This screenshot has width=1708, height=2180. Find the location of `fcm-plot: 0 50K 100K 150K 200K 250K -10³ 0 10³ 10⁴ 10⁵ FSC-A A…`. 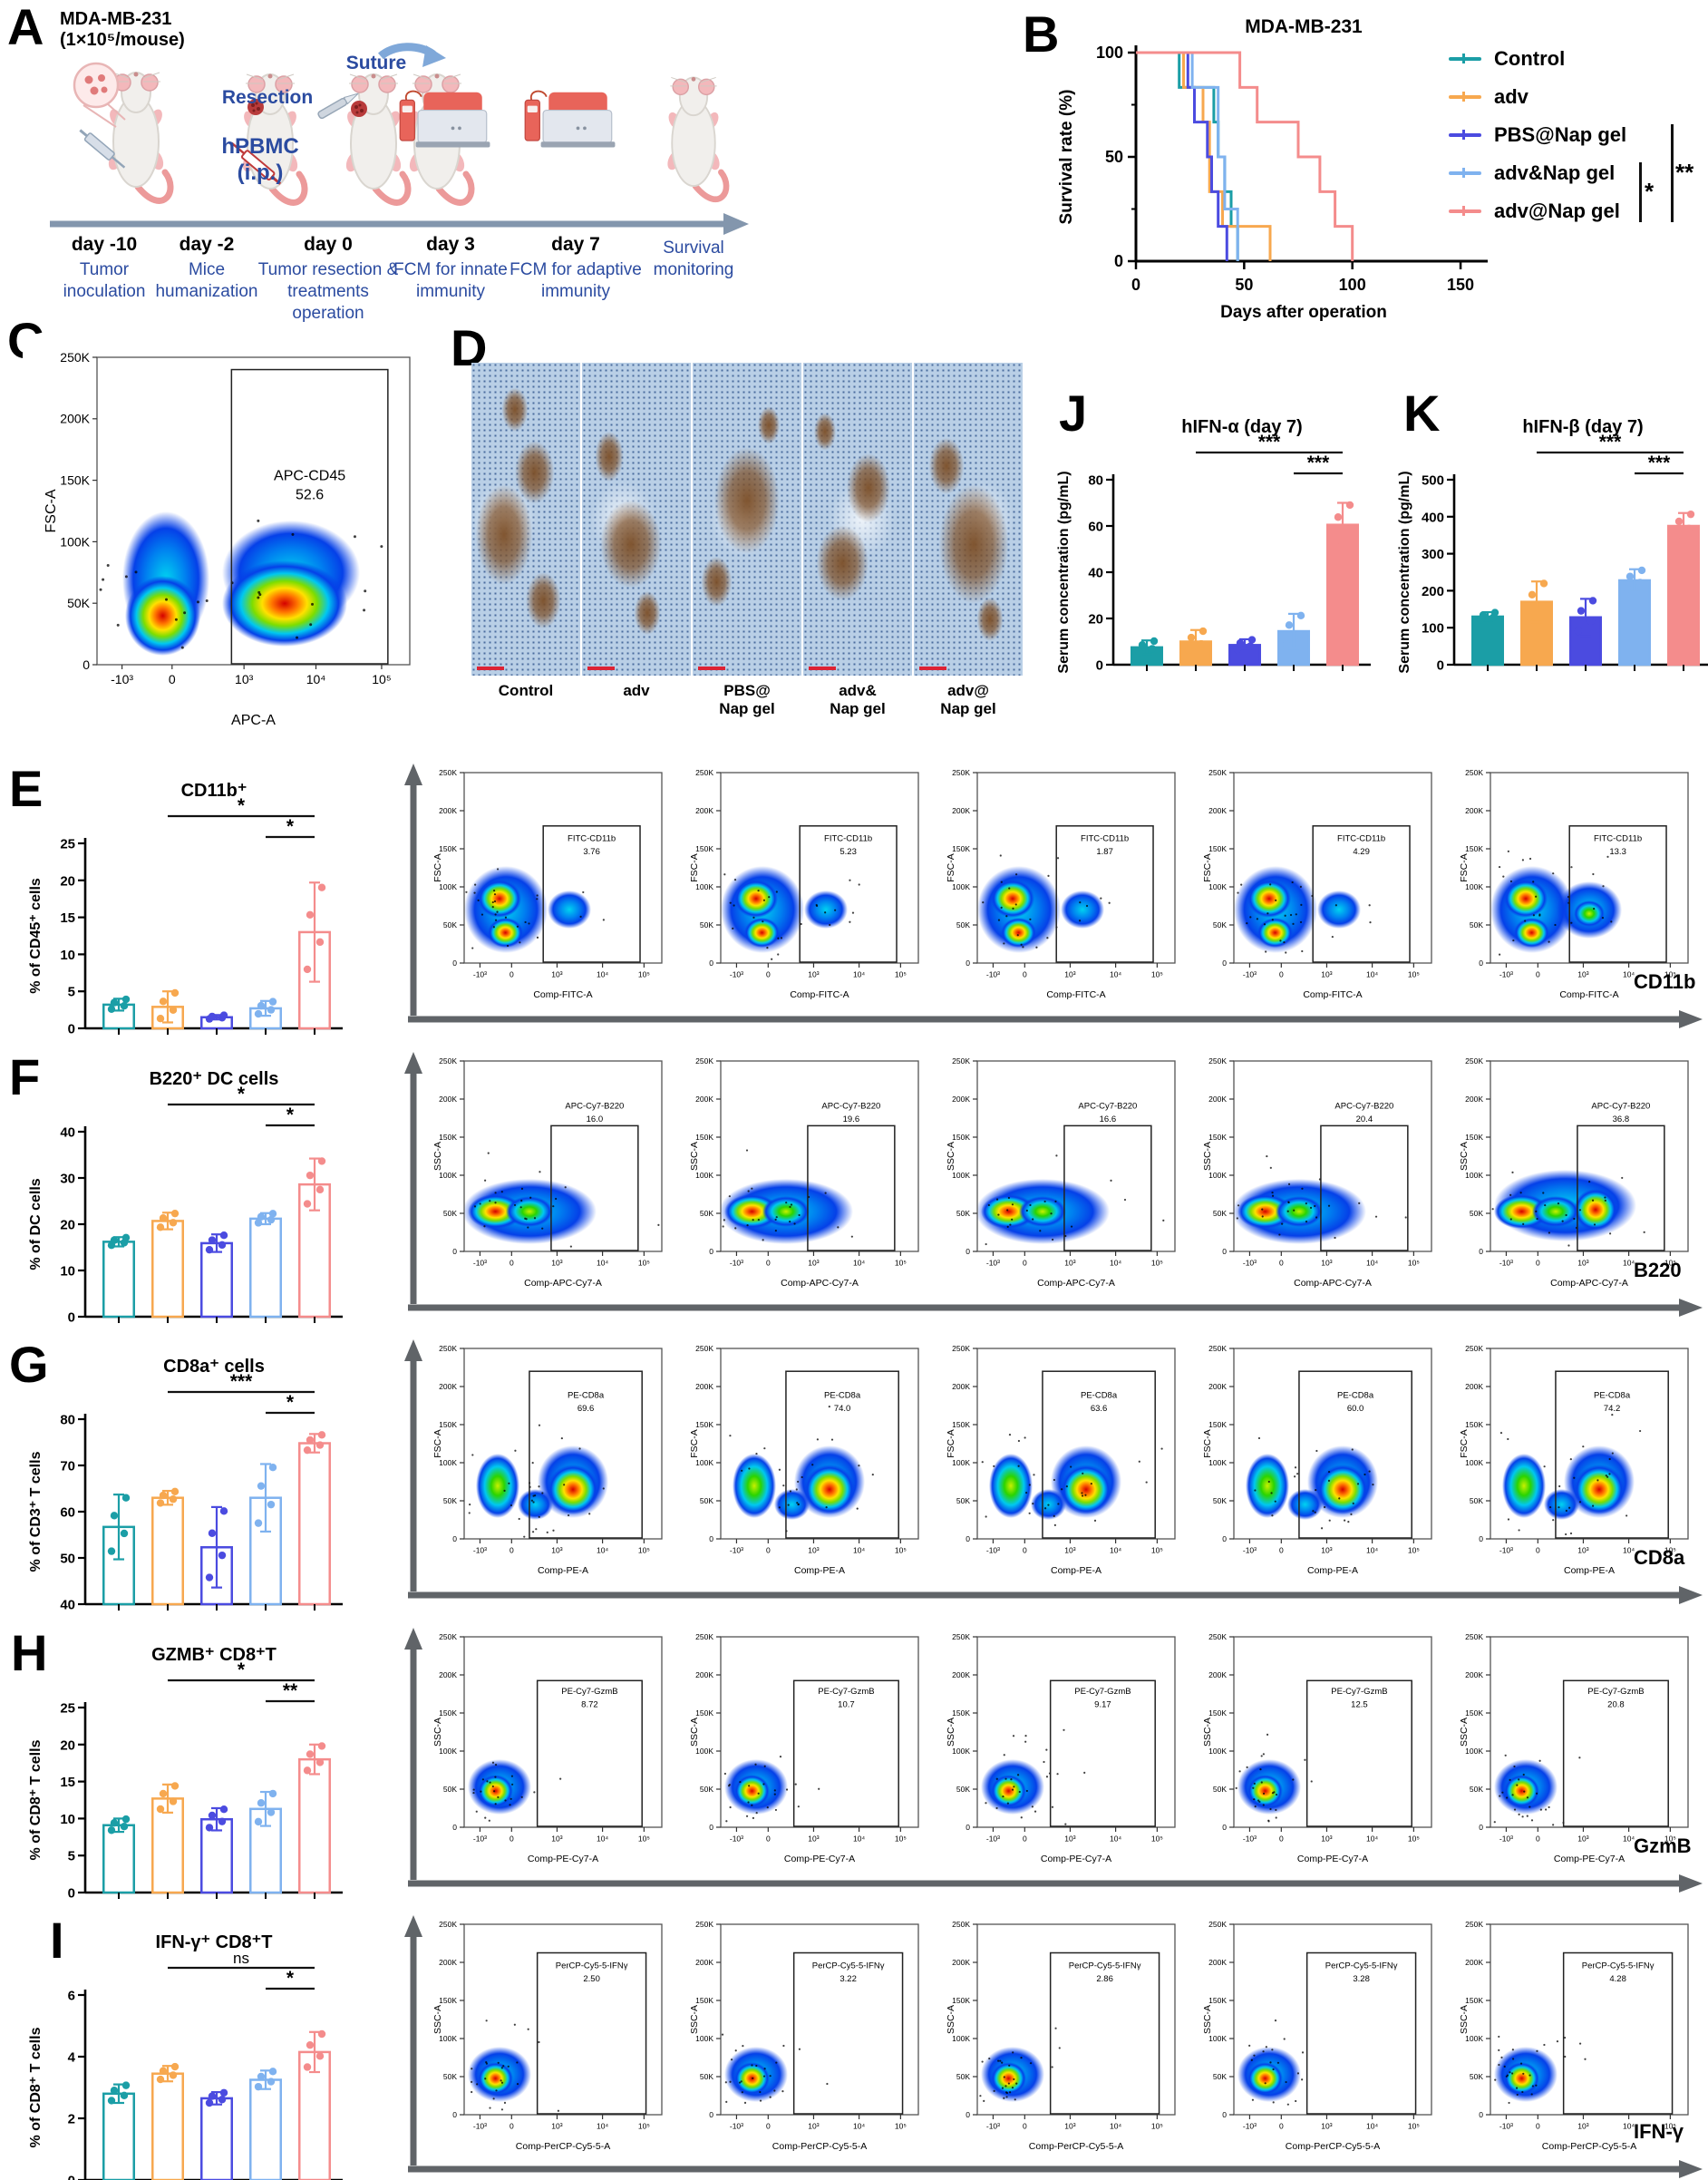

fcm-plot: 0 50K 100K 150K 200K 250K -10³ 0 10³ 10⁴ 10⁵ FSC-A A… is located at coordinates (224, 535).